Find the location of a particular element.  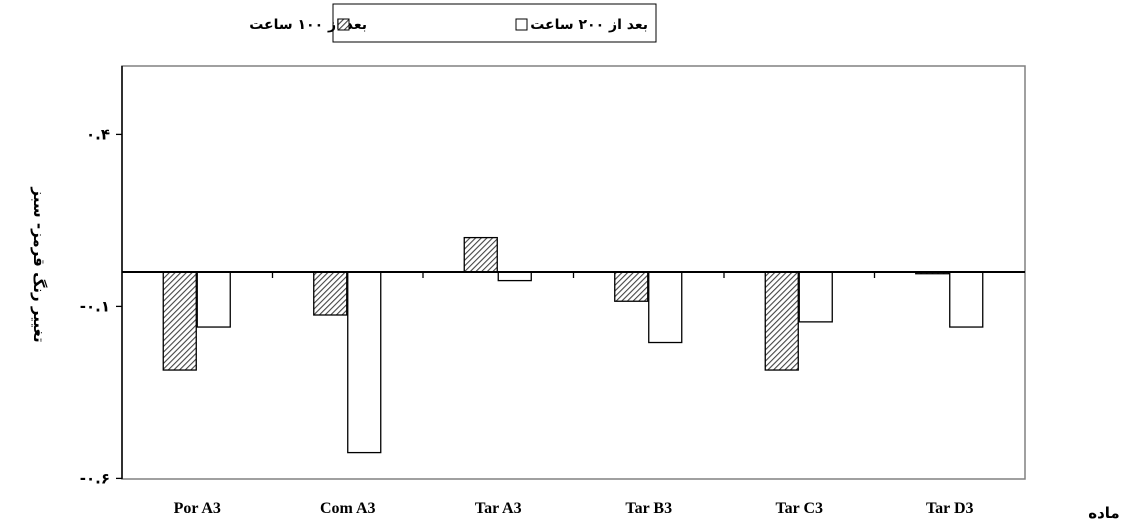

legend: بعد از ۱۰۰ ساعت بعد از ۲۰۰ ساعت is located at coordinates (453, 23).